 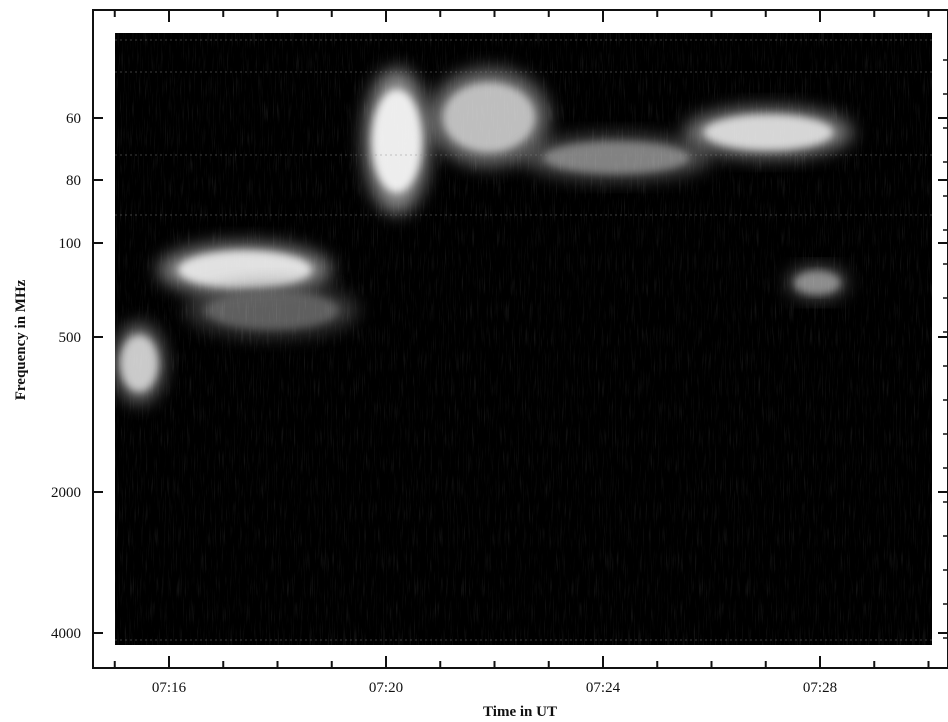 I want to click on x-axis-title: Time in UT, so click(x=520, y=712).